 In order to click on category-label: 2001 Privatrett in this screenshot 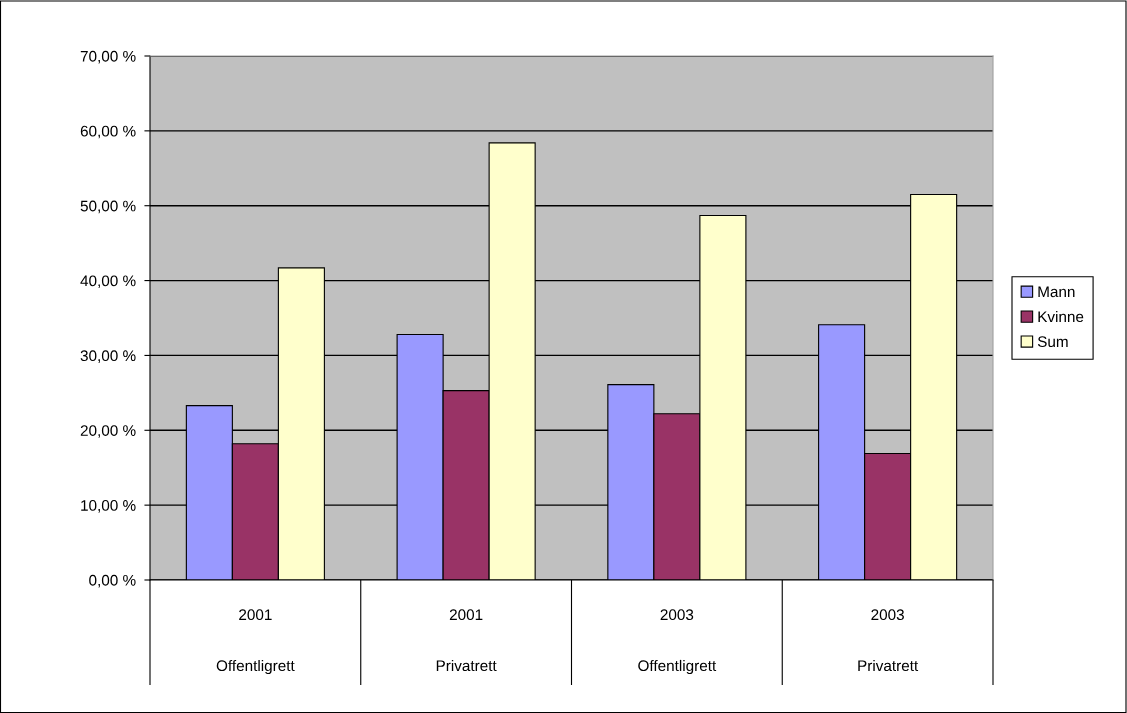, I will do `click(466, 640)`.